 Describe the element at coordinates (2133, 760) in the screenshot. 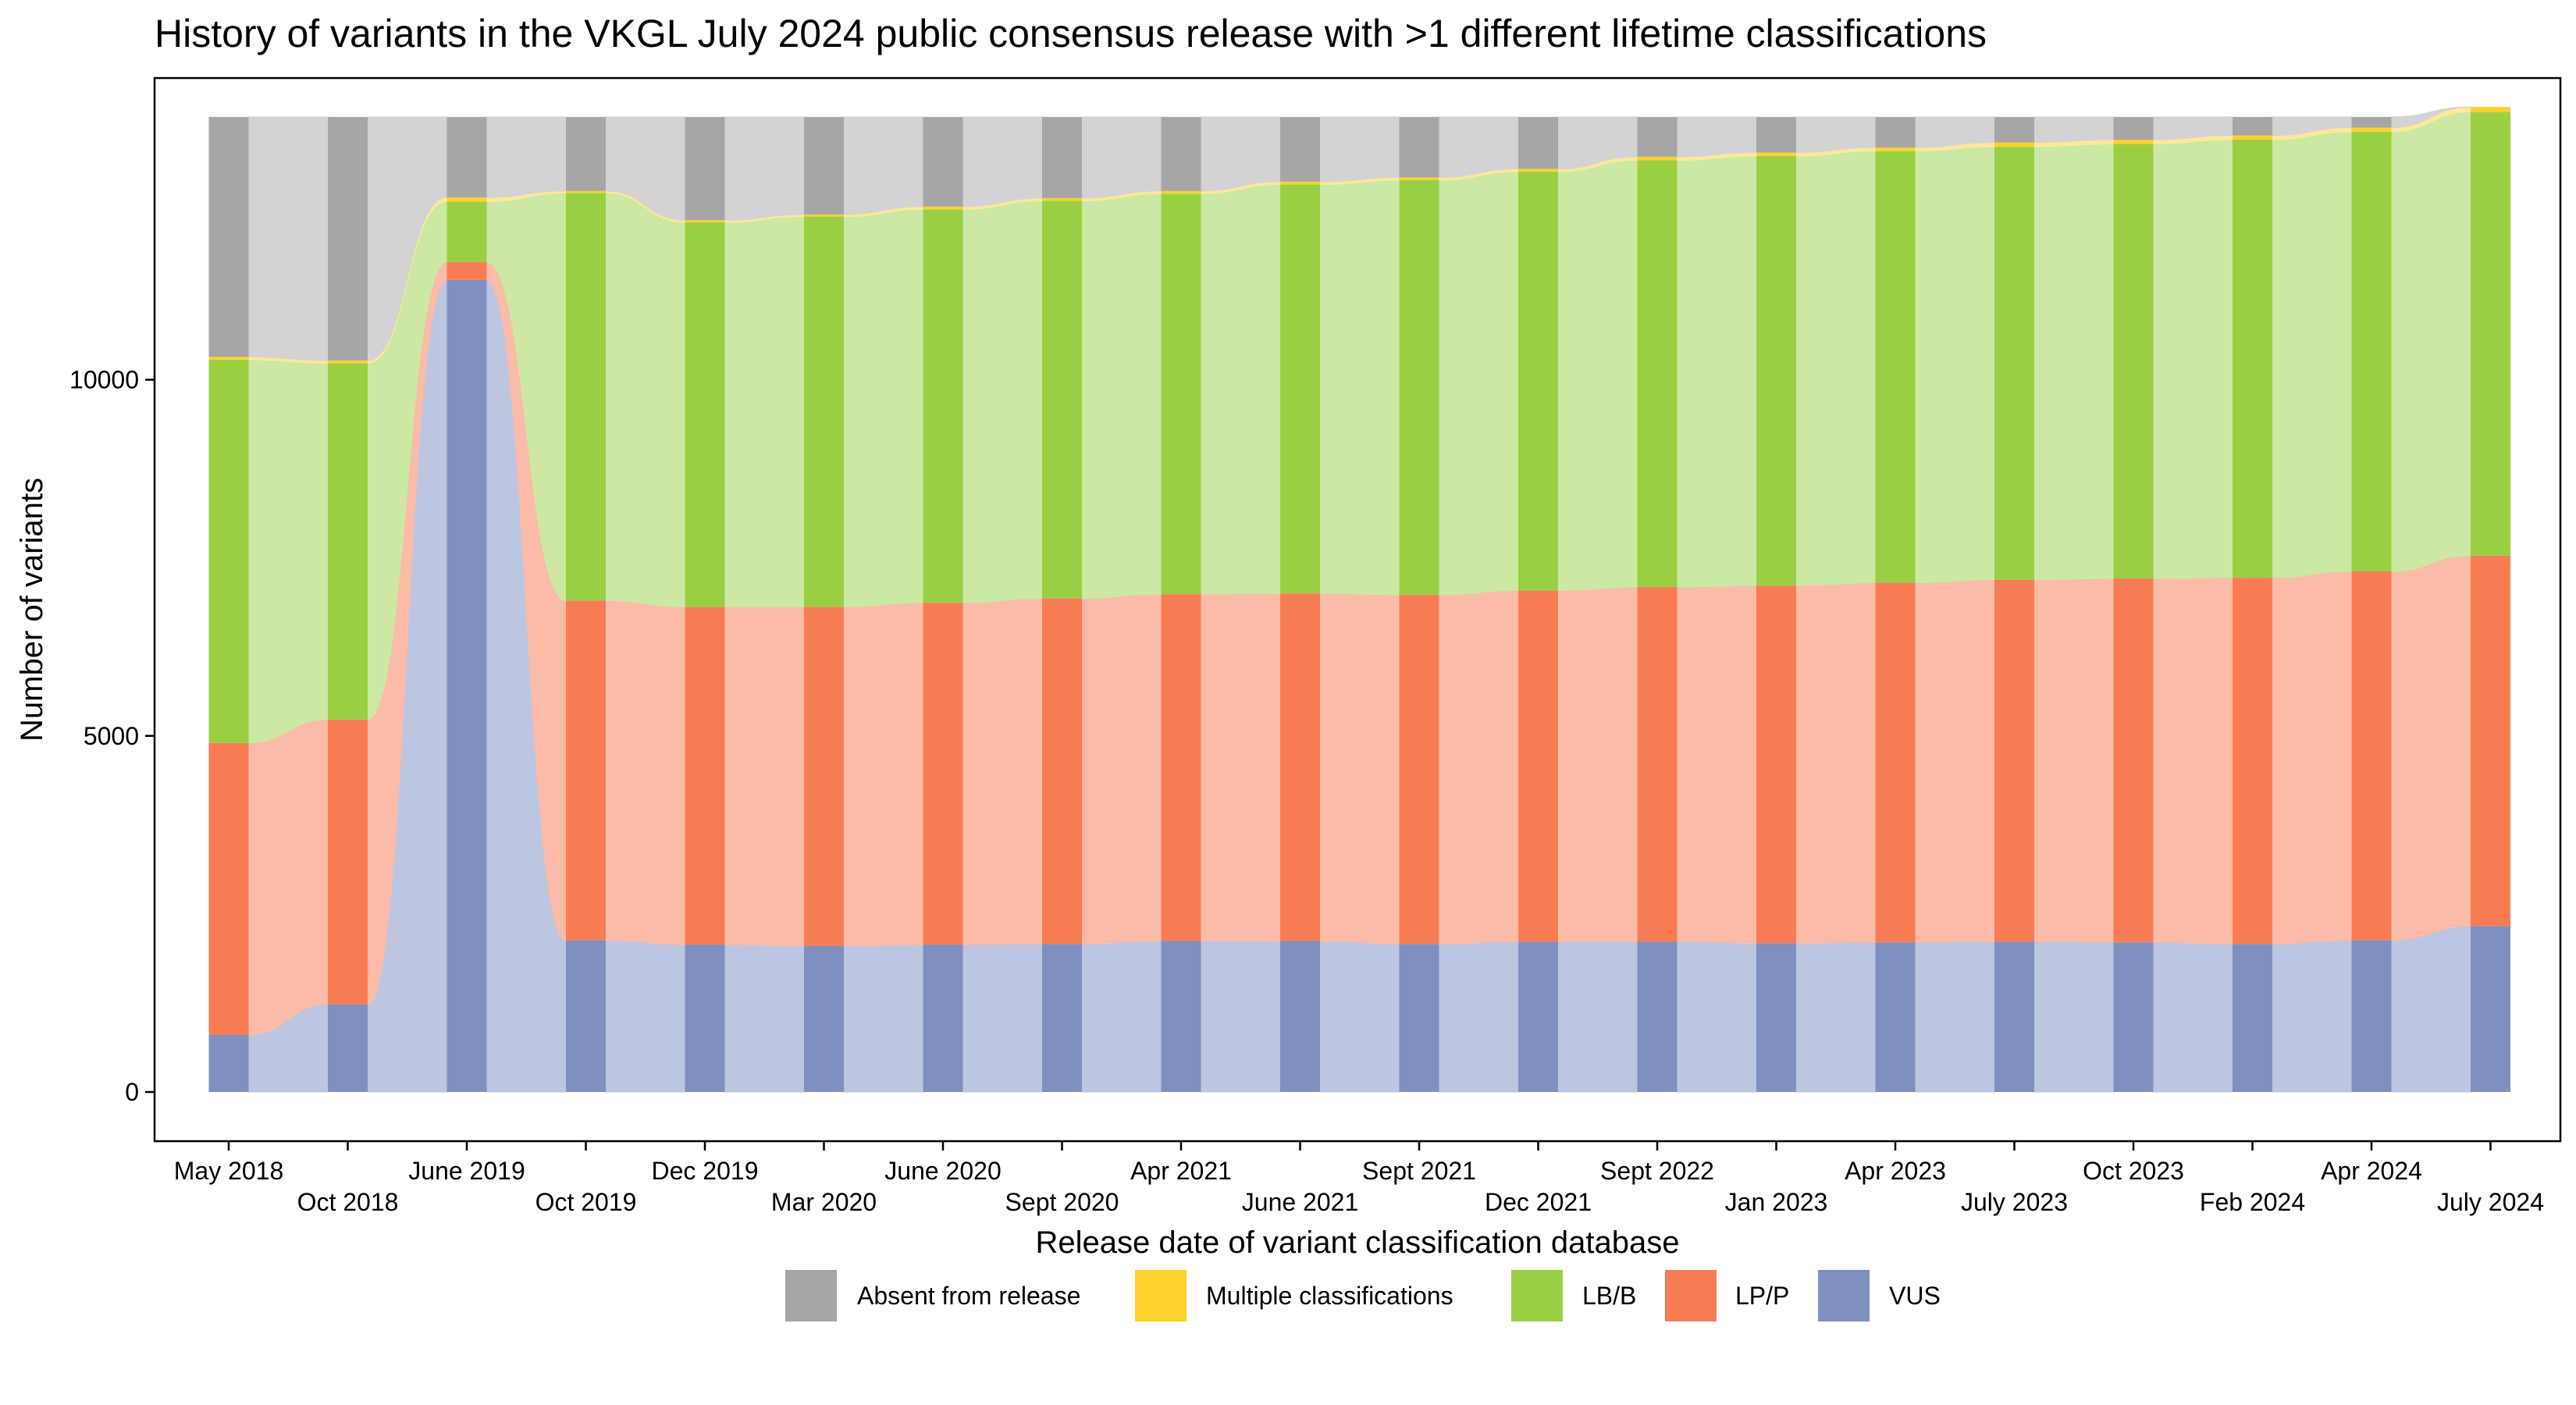

I see `bar-lp-p-oct-2023` at that location.